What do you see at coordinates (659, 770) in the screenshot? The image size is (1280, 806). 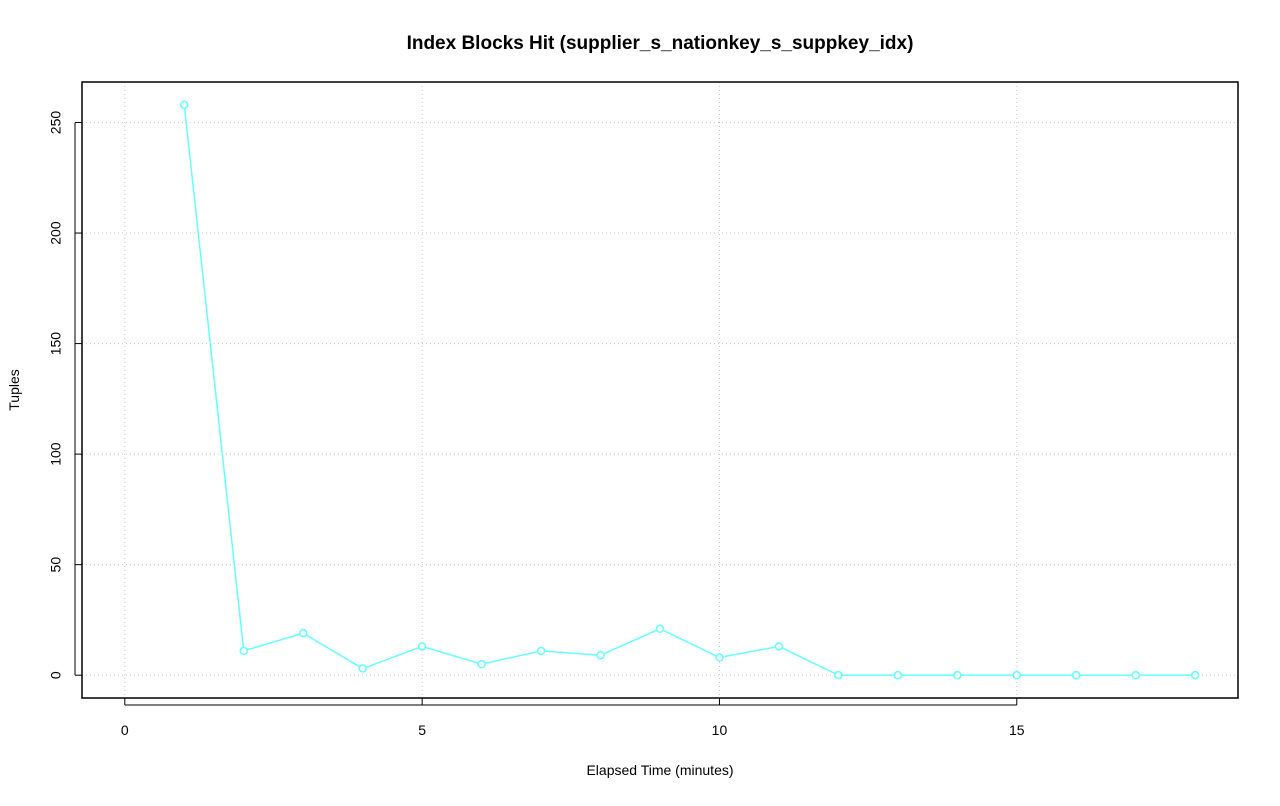 I see `x-axis-label: Elapsed Time (minutes)` at bounding box center [659, 770].